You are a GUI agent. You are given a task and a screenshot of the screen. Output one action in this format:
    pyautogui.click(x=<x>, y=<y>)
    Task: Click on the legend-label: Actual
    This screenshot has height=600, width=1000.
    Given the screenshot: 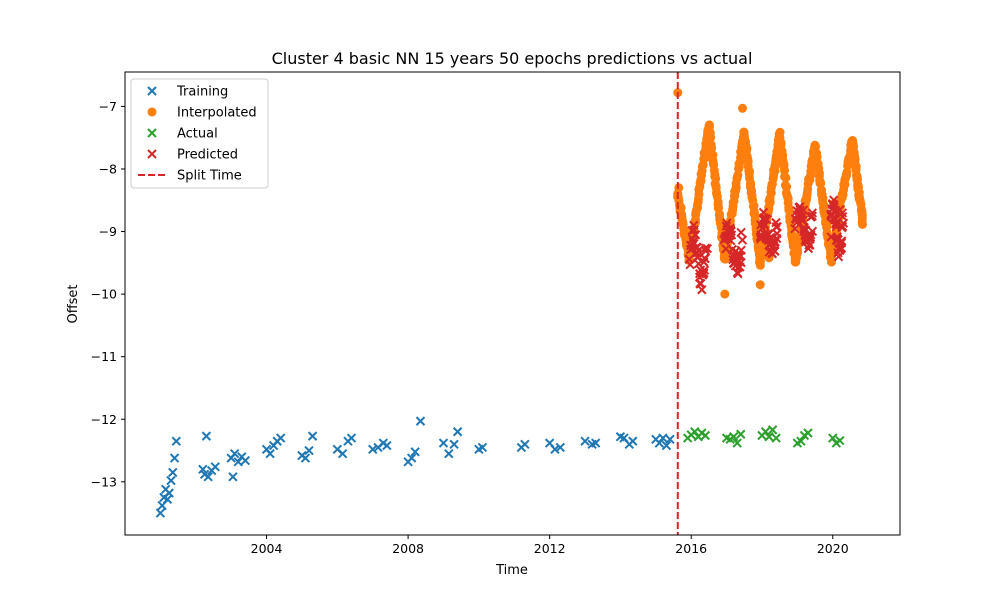 What is the action you would take?
    pyautogui.click(x=197, y=134)
    